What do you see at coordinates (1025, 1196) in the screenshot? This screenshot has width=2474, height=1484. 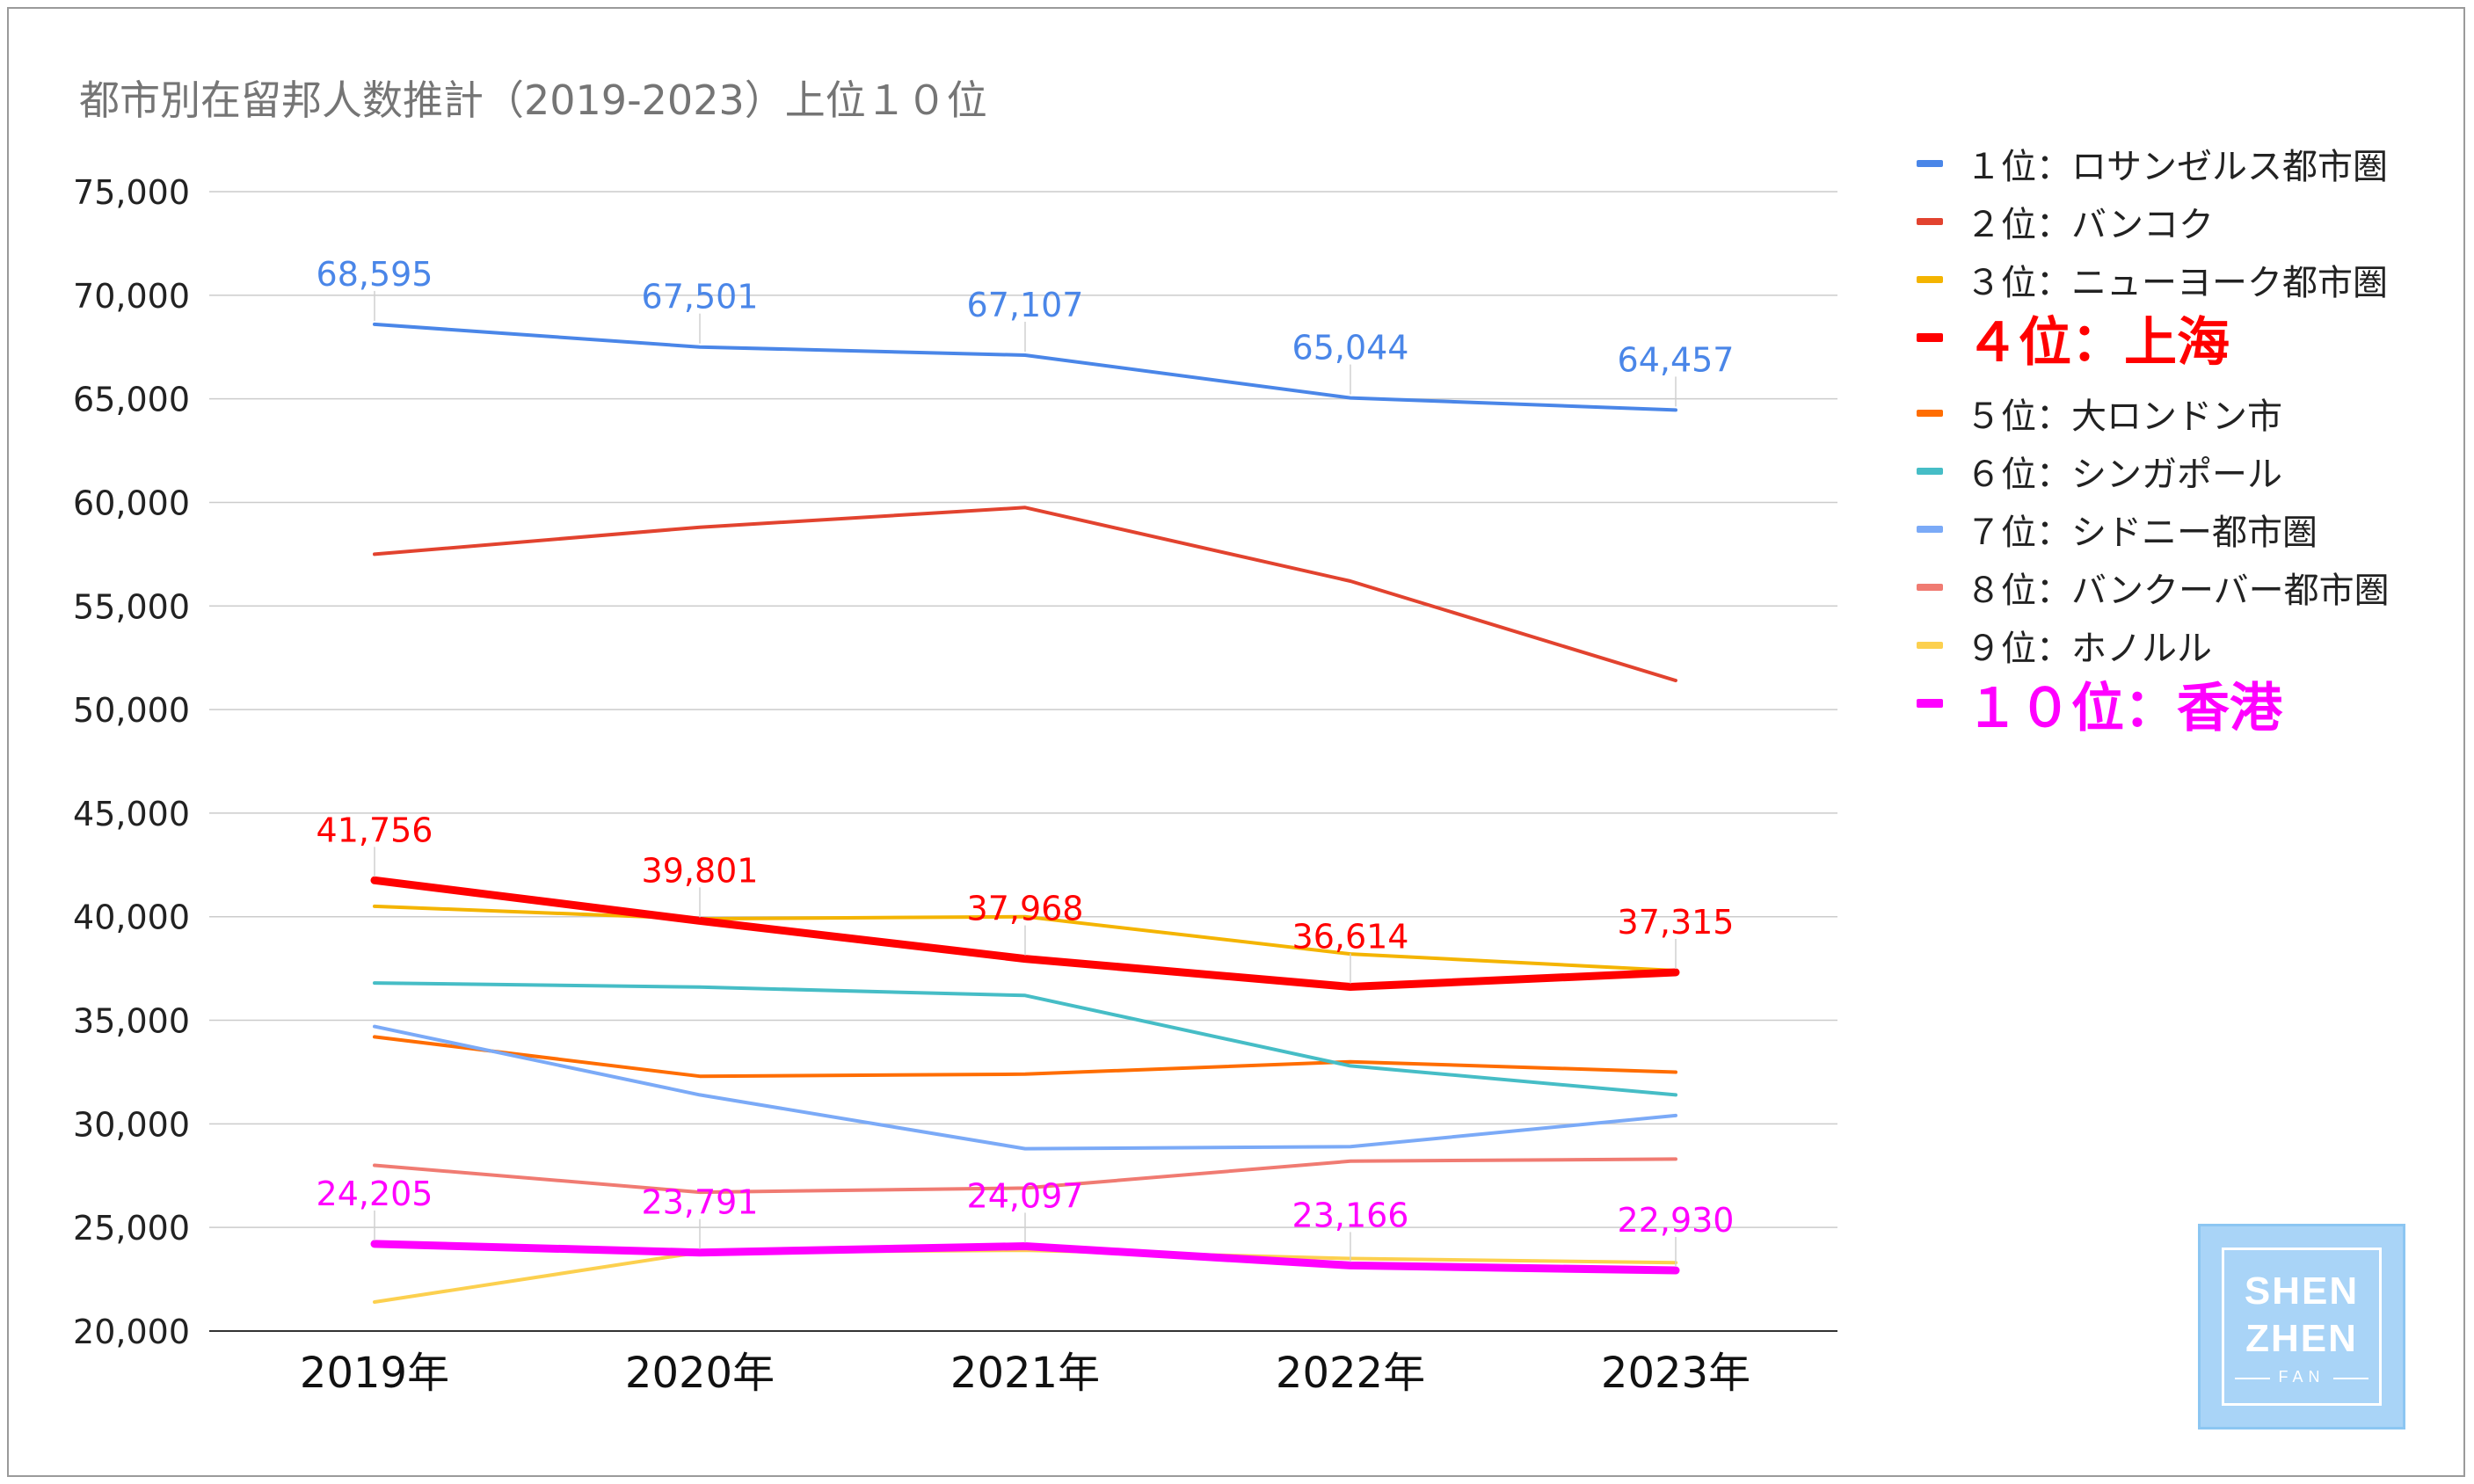 I see `data-label: 24,097` at bounding box center [1025, 1196].